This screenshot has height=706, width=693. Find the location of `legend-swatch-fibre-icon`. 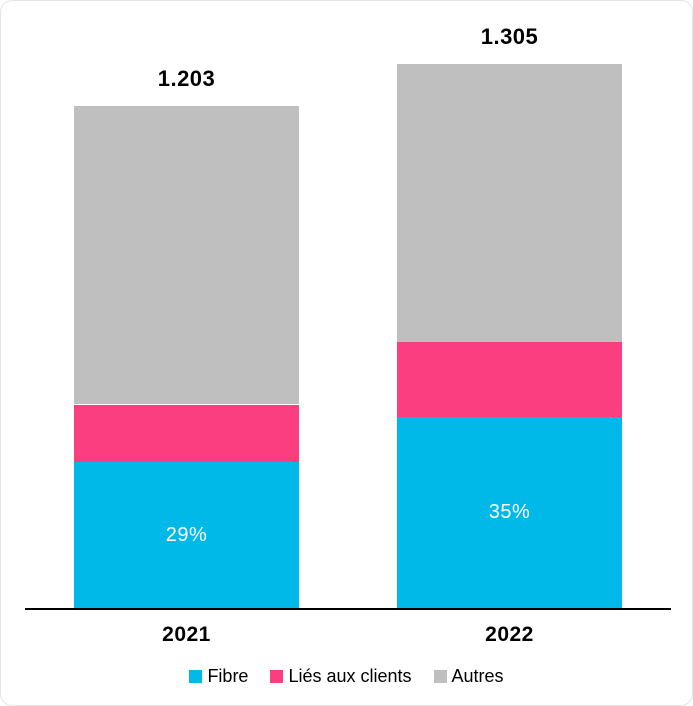

legend-swatch-fibre-icon is located at coordinates (196, 676).